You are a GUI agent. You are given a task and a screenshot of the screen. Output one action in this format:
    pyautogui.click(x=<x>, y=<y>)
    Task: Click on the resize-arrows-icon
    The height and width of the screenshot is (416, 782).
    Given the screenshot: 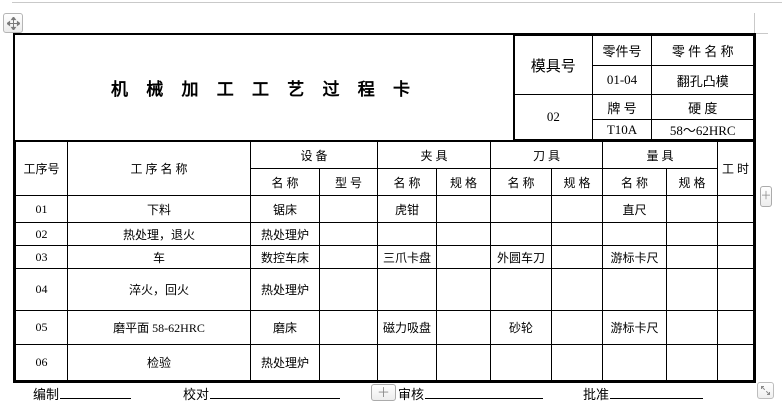 What is the action you would take?
    pyautogui.click(x=765, y=390)
    